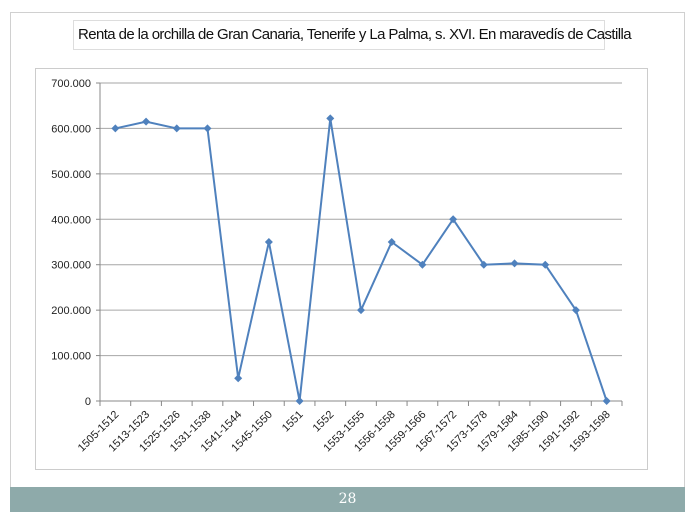 Image resolution: width=697 pixels, height=523 pixels. Describe the element at coordinates (71, 357) in the screenshot. I see `y-tick-label: 100.000` at that location.